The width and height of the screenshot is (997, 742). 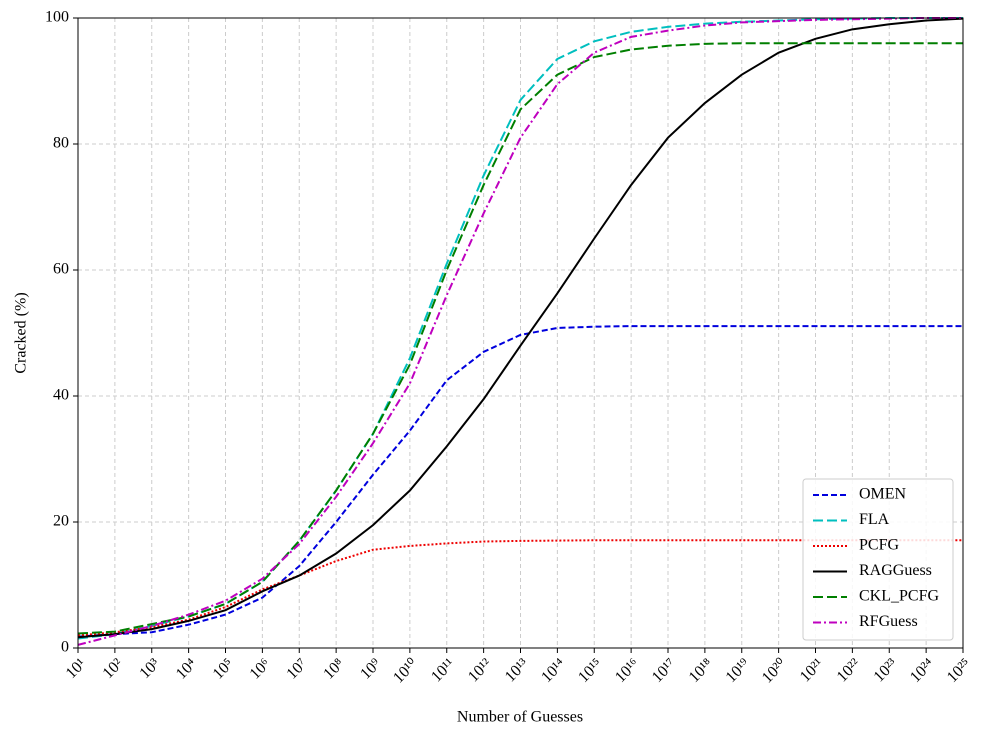 I want to click on y-tick-label: 100, so click(x=57, y=17).